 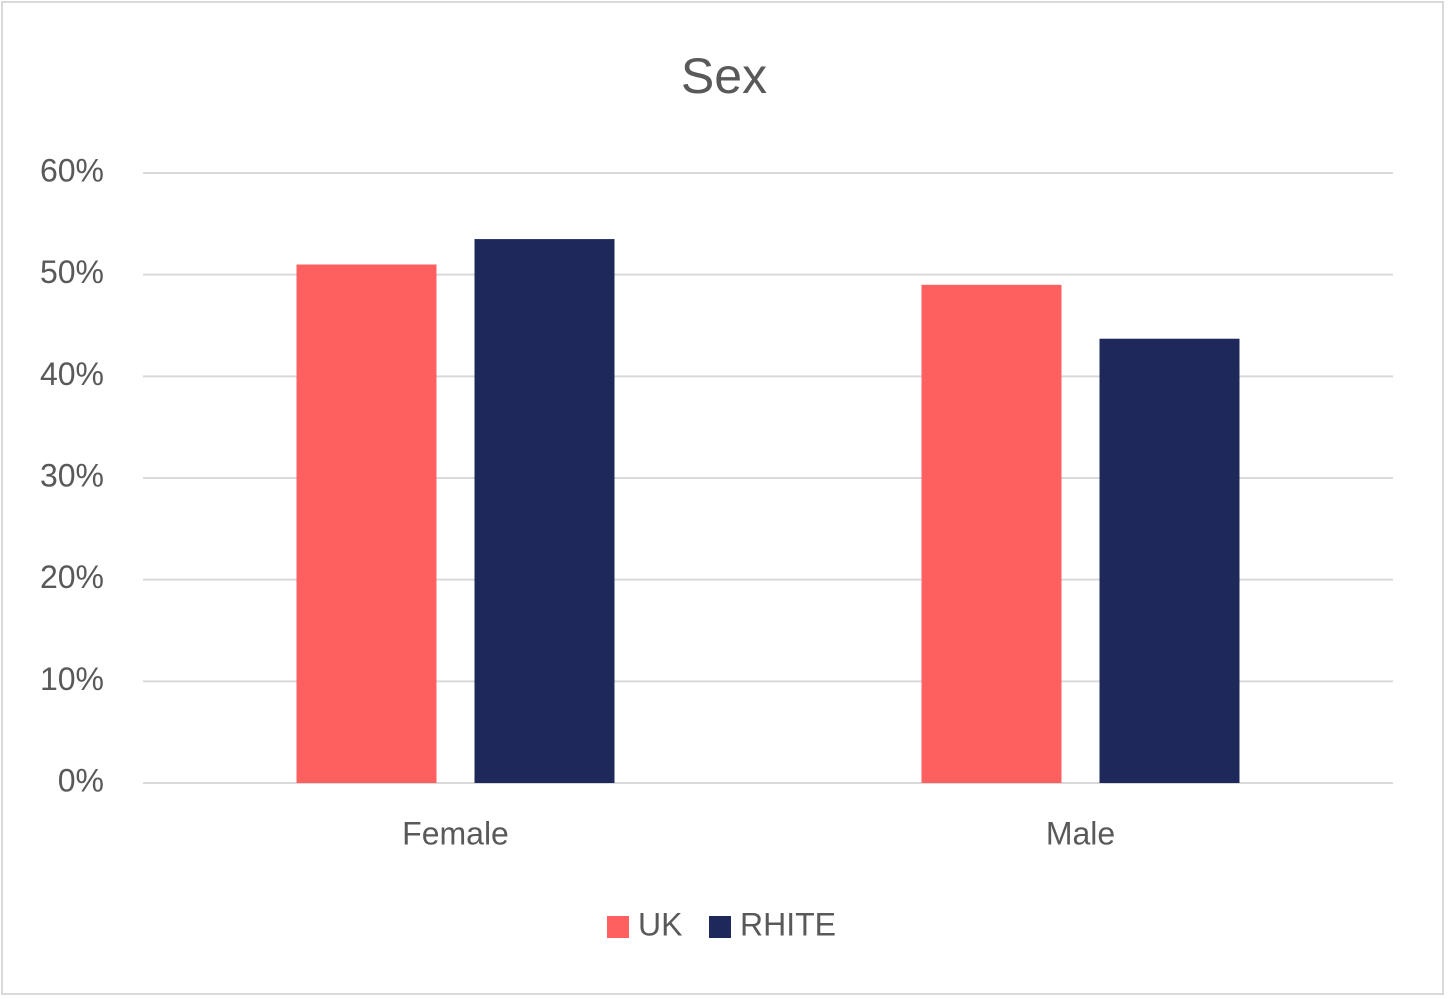 What do you see at coordinates (724, 76) in the screenshot?
I see `chart-title: Sex` at bounding box center [724, 76].